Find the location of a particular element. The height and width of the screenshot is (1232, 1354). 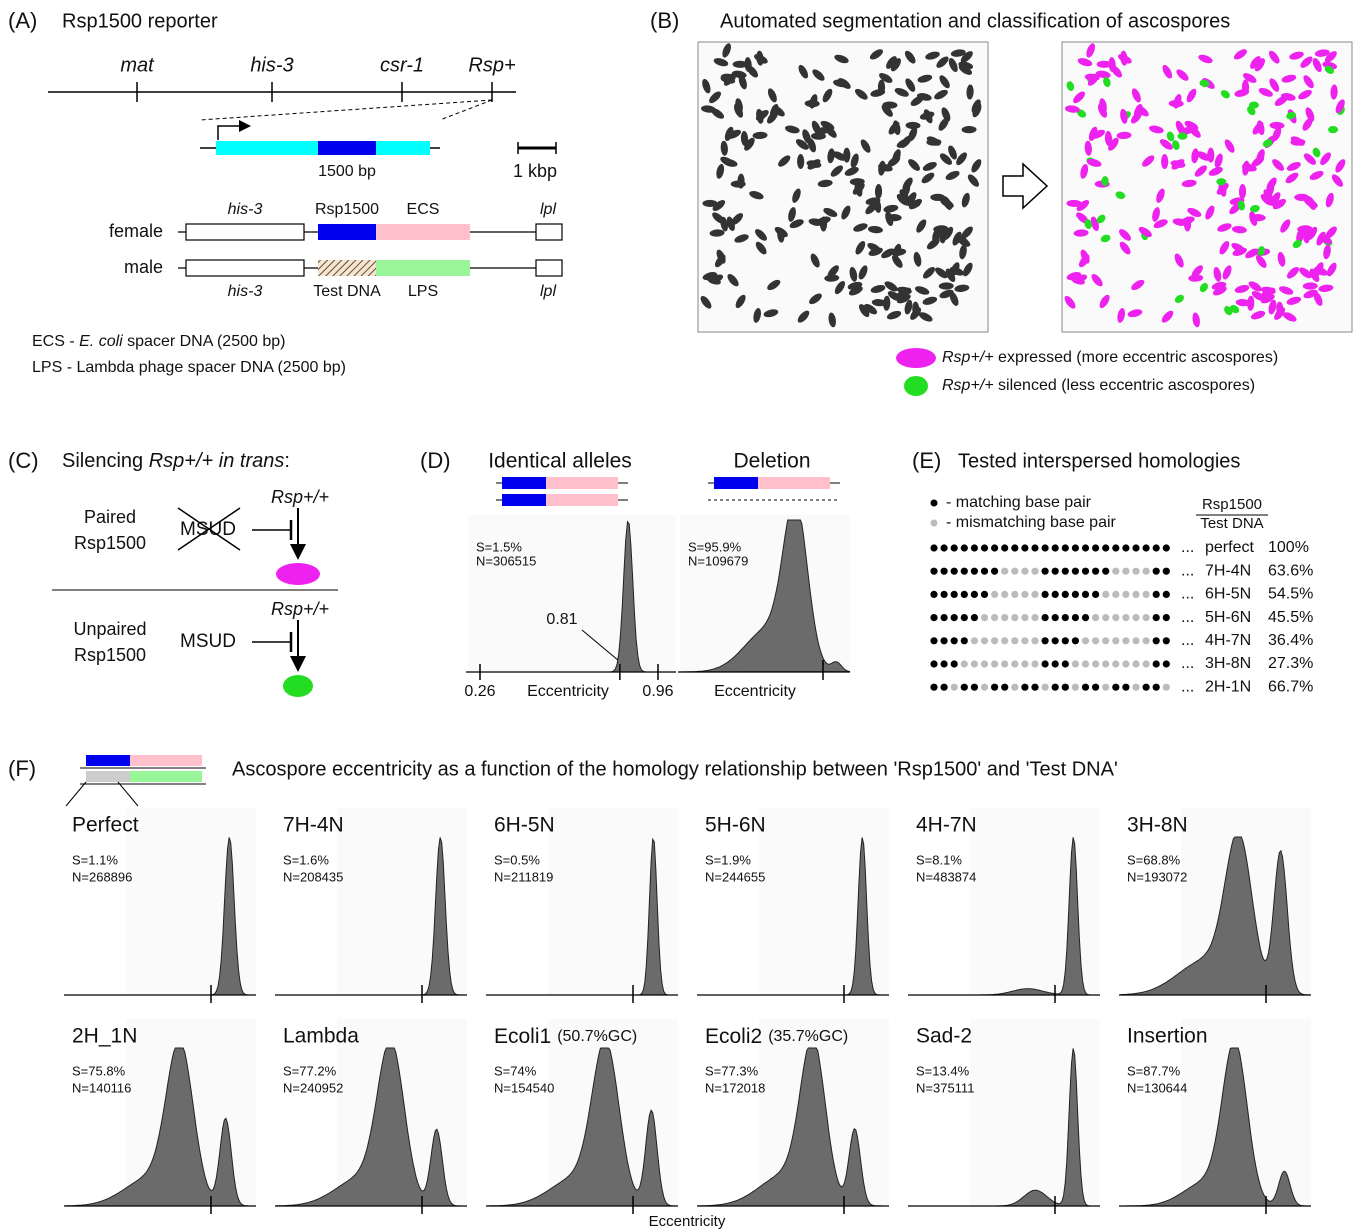

stat-n: N=208435 is located at coordinates (313, 876).